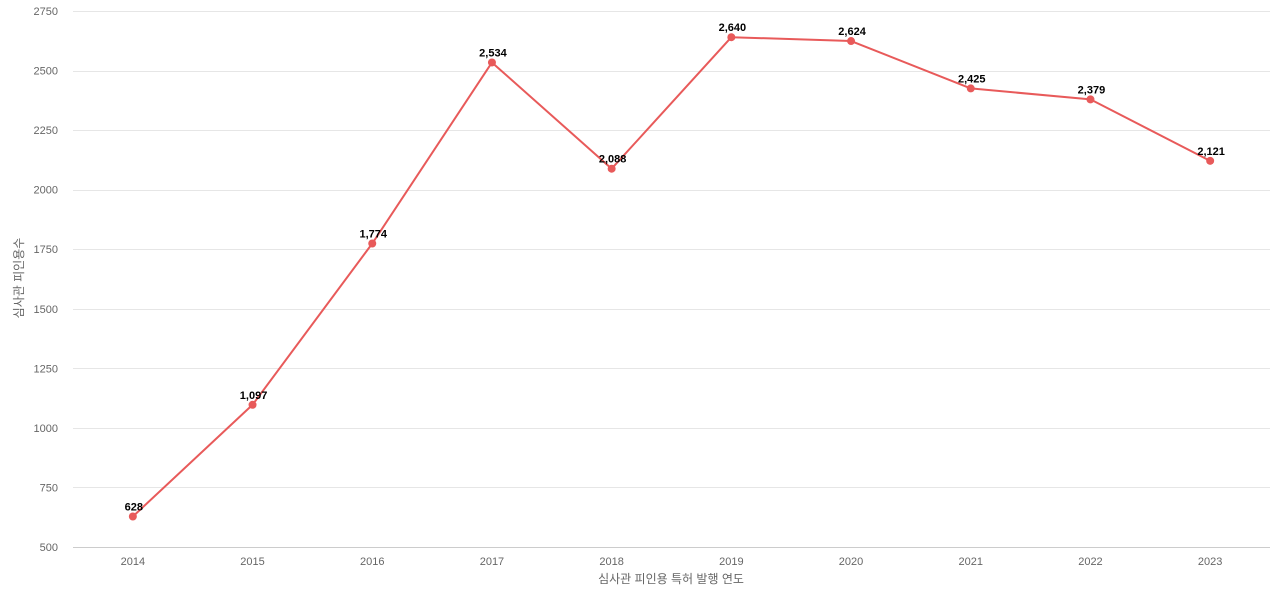  What do you see at coordinates (611, 562) in the screenshot?
I see `x-tick-label: 2018` at bounding box center [611, 562].